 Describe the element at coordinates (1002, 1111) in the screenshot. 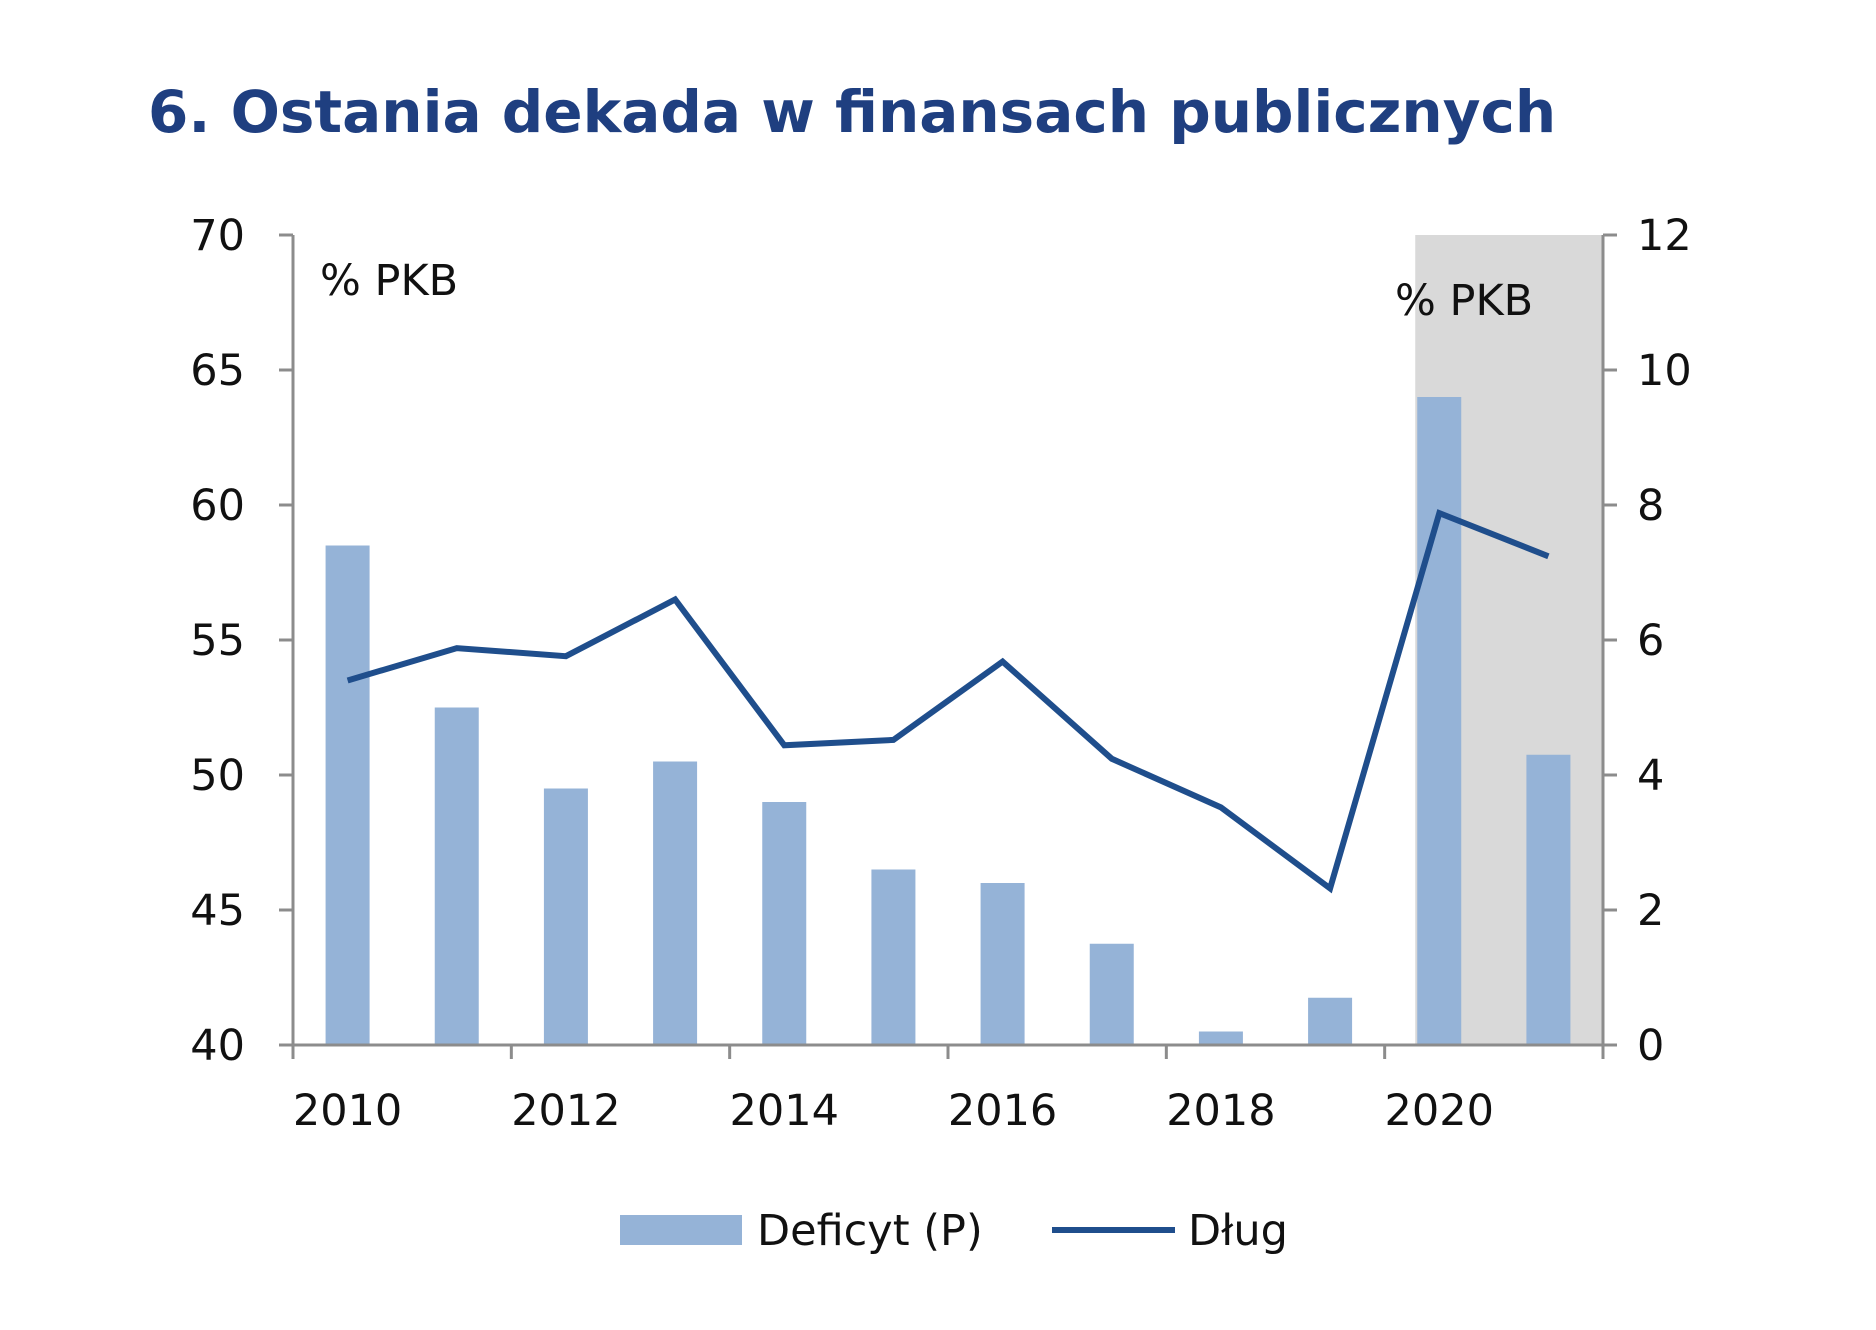

I see `x-tick-label: 2016` at that location.